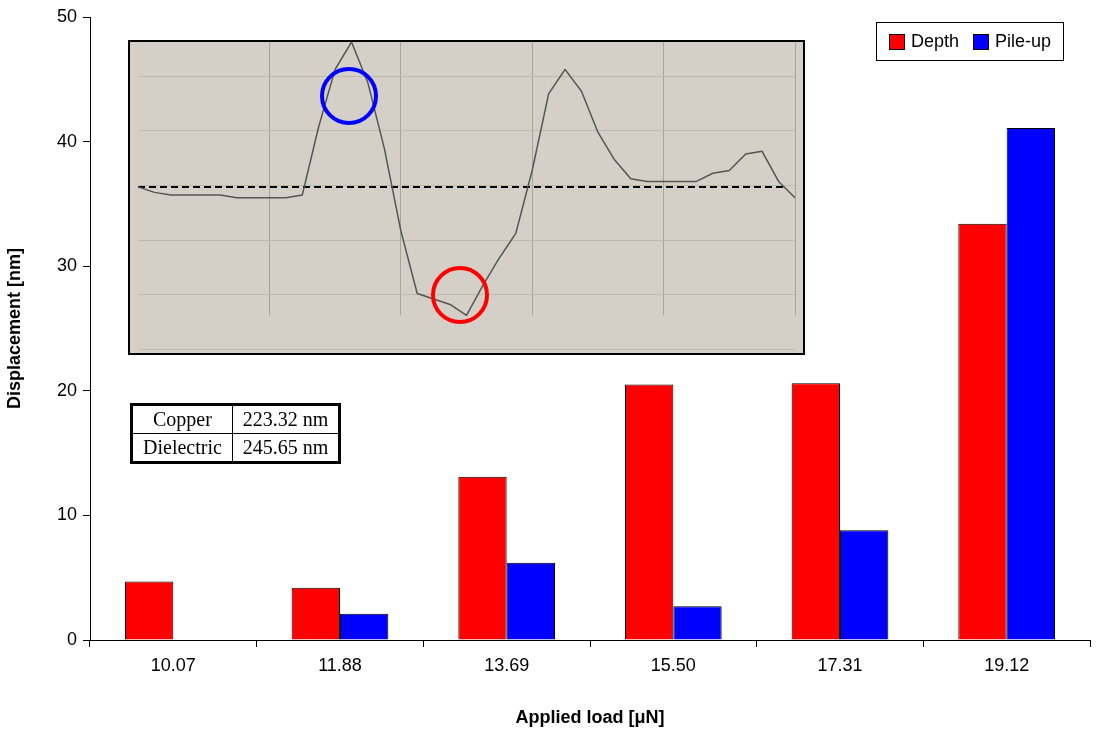 The width and height of the screenshot is (1100, 733). What do you see at coordinates (340, 664) in the screenshot?
I see `x-tick-label: 11.88` at bounding box center [340, 664].